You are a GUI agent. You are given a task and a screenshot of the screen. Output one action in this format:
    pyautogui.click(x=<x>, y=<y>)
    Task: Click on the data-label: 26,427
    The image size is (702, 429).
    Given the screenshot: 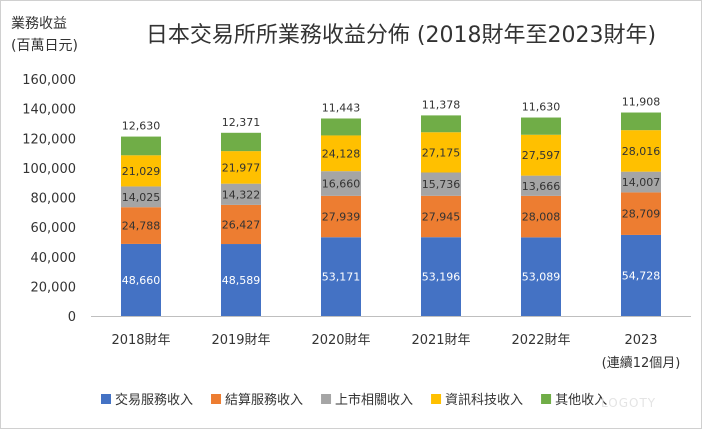 What is the action you would take?
    pyautogui.click(x=241, y=224)
    